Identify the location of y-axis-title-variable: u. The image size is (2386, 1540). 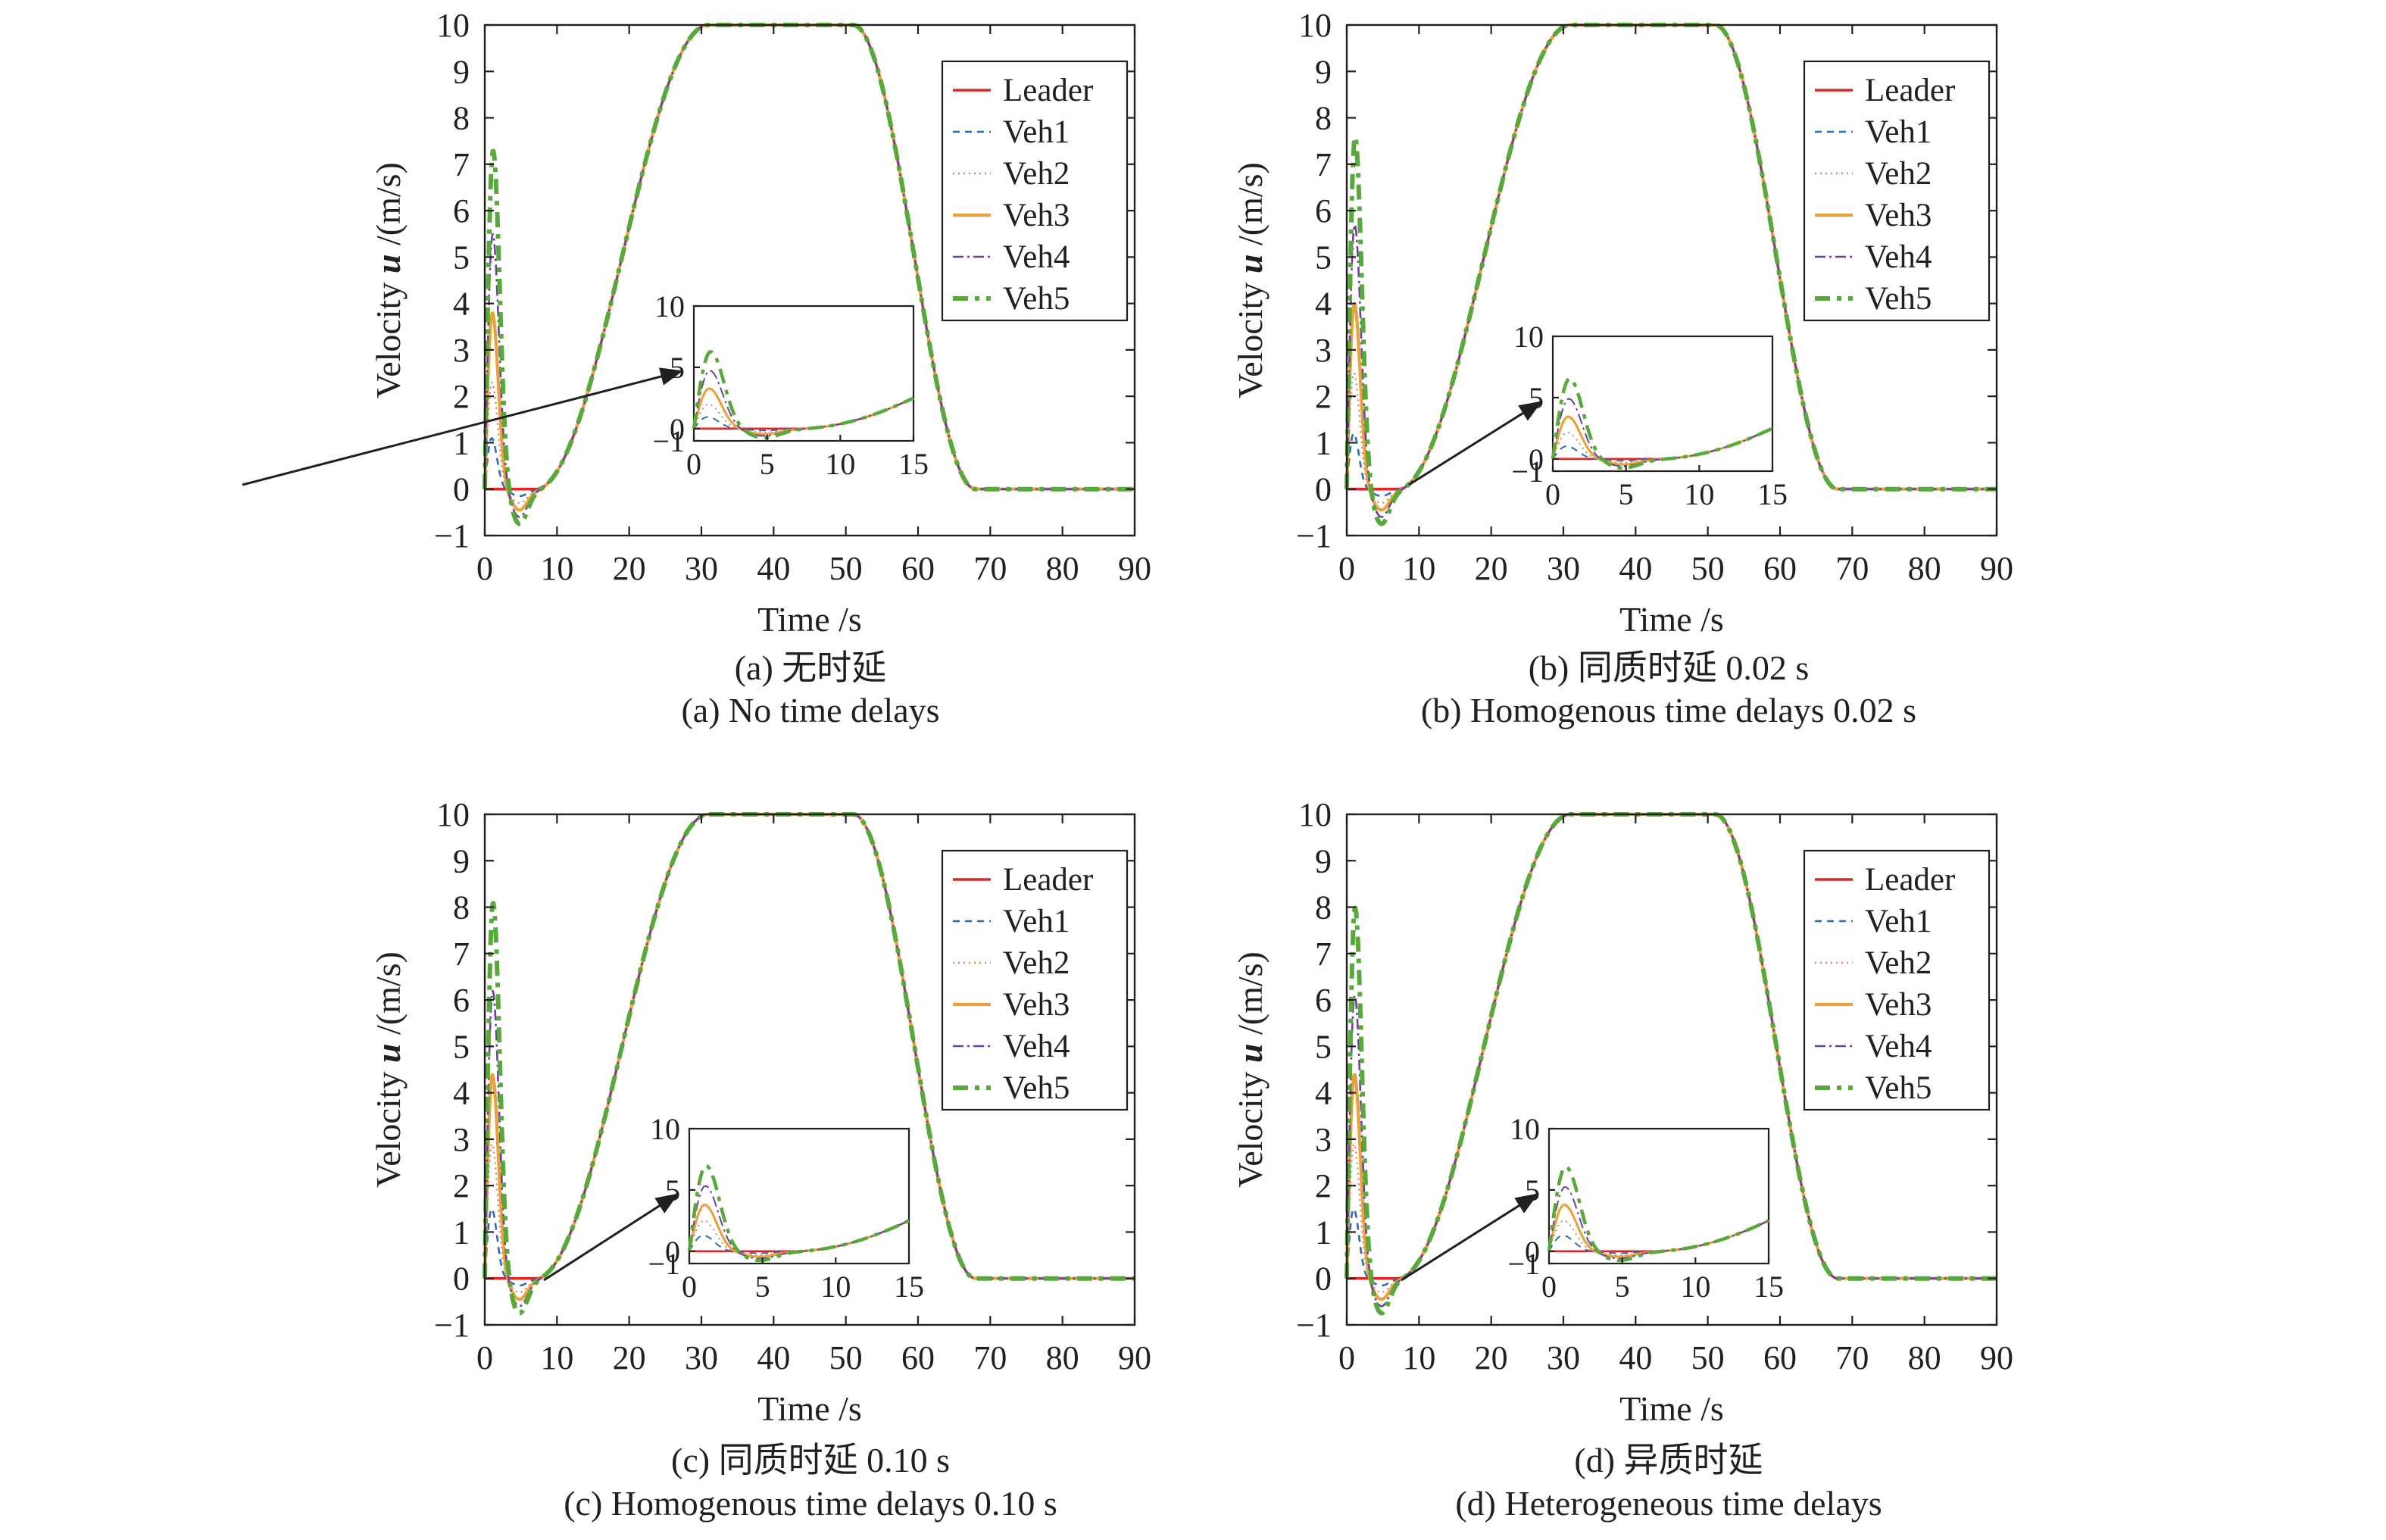
(1250, 264).